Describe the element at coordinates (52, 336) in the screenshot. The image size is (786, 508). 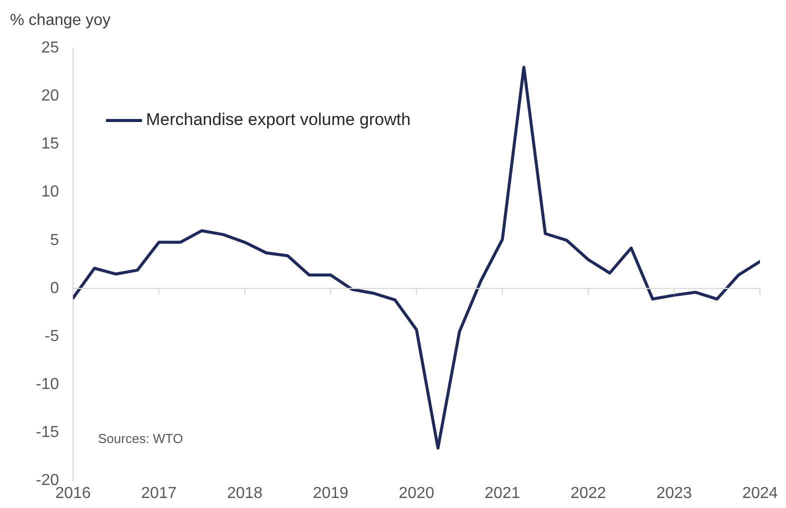
I see `y-tick-label: -5` at that location.